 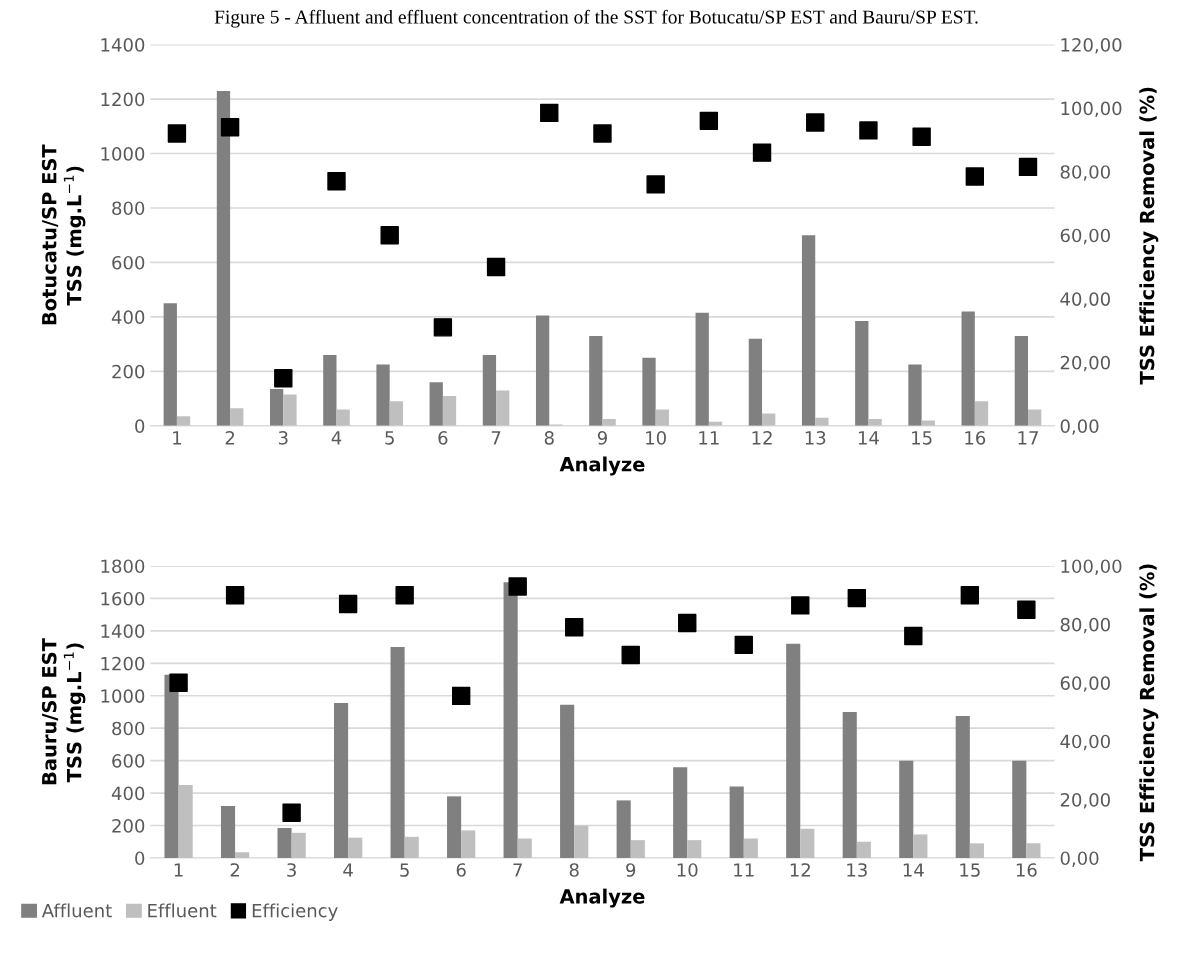 What do you see at coordinates (336, 438) in the screenshot?
I see `x-tick-label: 4` at bounding box center [336, 438].